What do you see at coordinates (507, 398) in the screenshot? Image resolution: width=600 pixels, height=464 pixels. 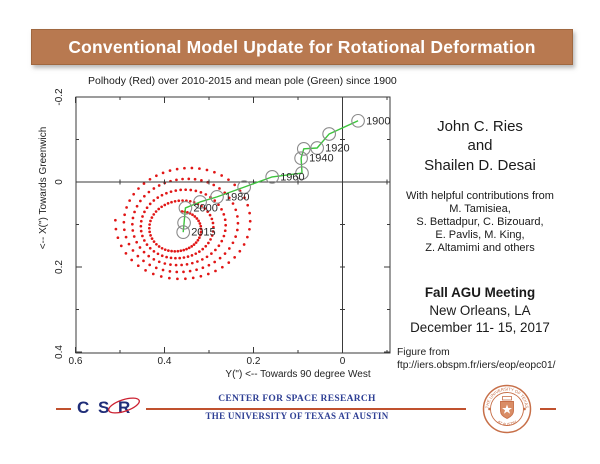 I see `seal-book-icon` at bounding box center [507, 398].